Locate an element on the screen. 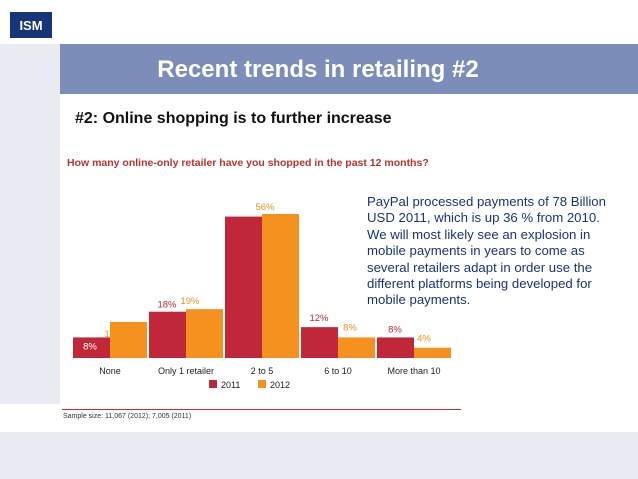 Image resolution: width=638 pixels, height=479 pixels. footer-band is located at coordinates (319, 455).